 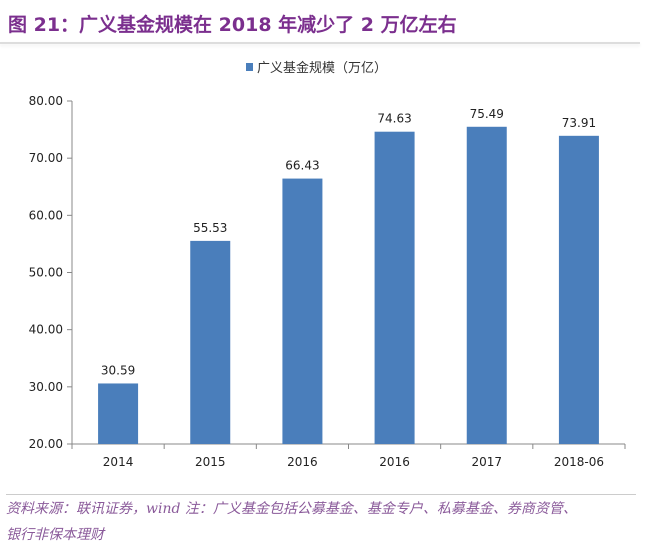 What do you see at coordinates (394, 119) in the screenshot?
I see `data-label: 74.63` at bounding box center [394, 119].